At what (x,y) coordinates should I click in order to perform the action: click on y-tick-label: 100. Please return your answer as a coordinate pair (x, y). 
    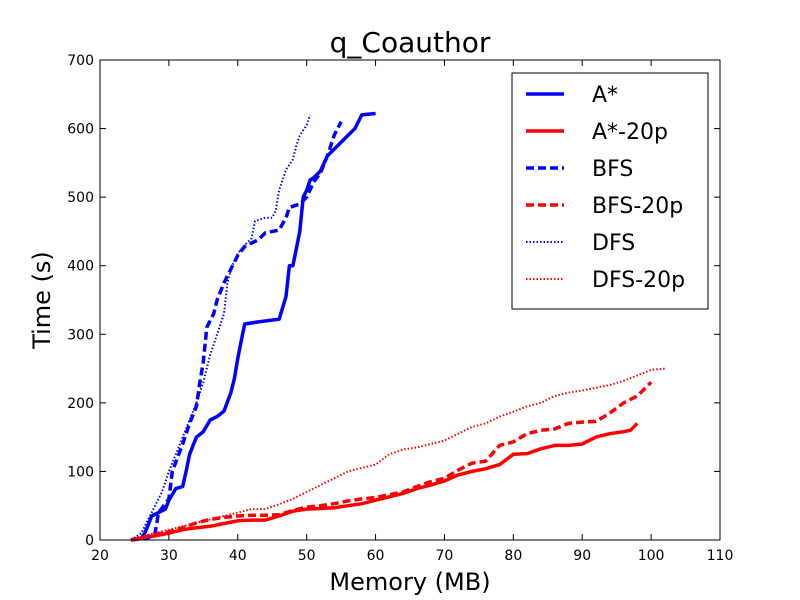
    Looking at the image, I should click on (80, 472).